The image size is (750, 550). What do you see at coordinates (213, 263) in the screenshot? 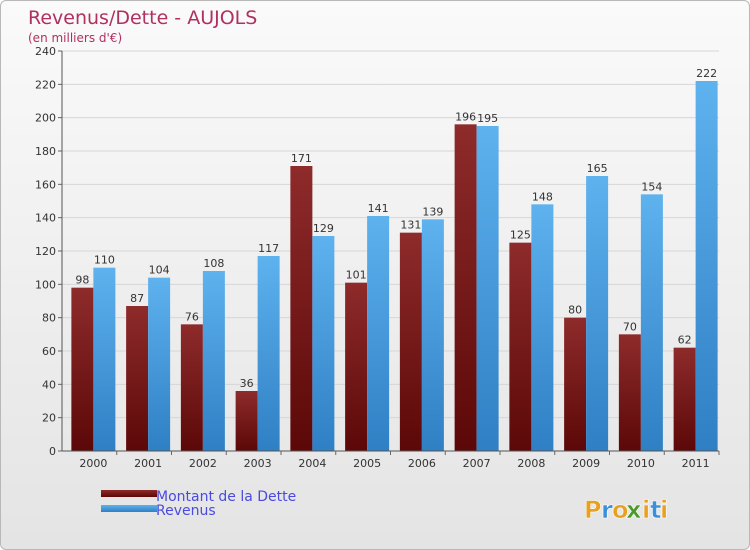
I see `data-label-revenus: 108` at bounding box center [213, 263].